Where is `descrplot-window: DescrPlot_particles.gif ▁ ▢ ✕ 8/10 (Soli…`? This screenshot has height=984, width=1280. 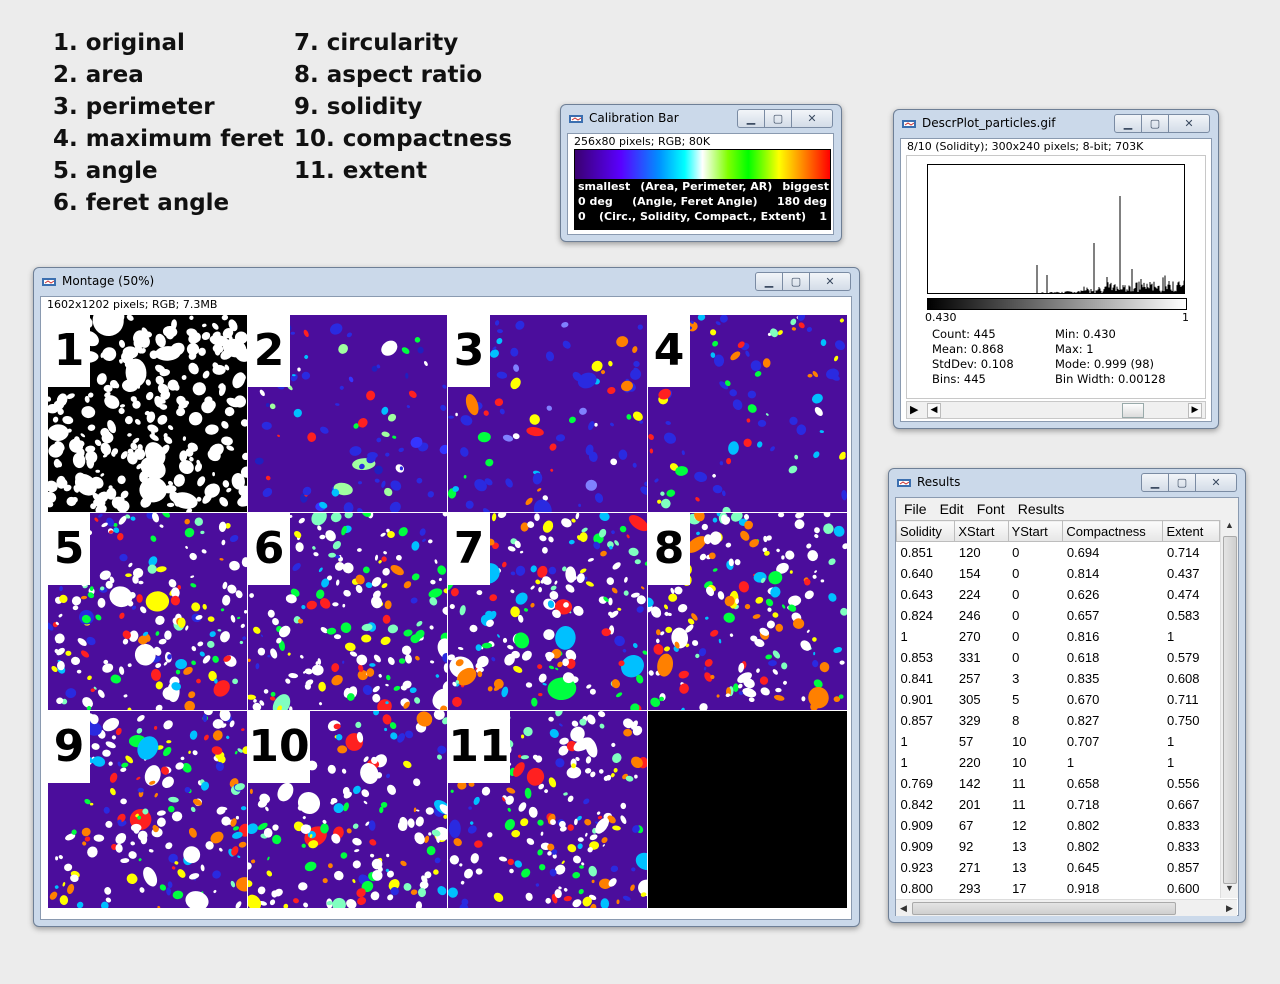
descrplot-window: DescrPlot_particles.gif ▁ ▢ ✕ 8/10 (Soli… is located at coordinates (1056, 269).